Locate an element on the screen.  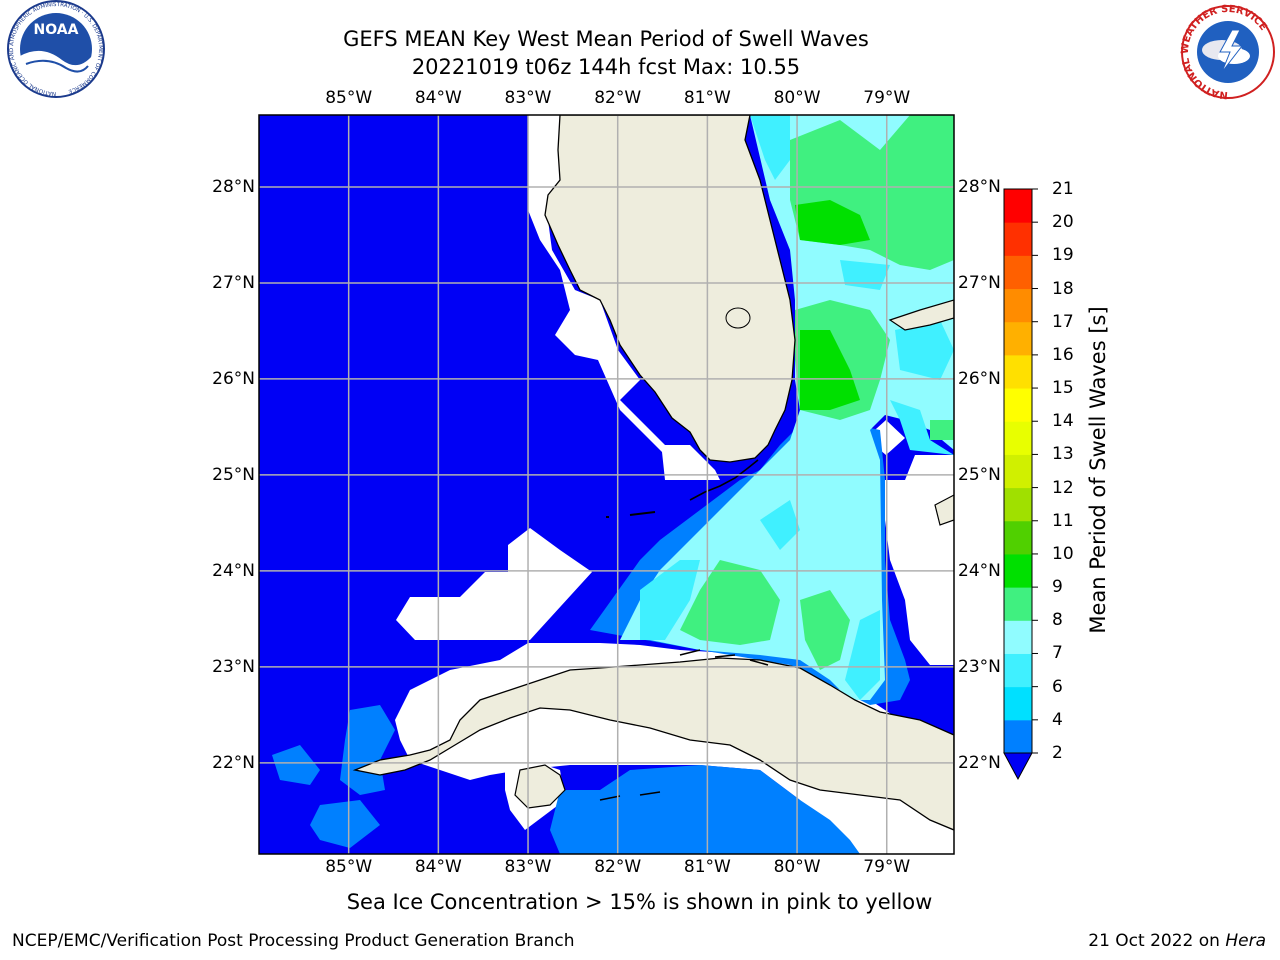
chart-subtitle: 20221019 t06z 144h fcst Max: 10.55 is located at coordinates (606, 67).